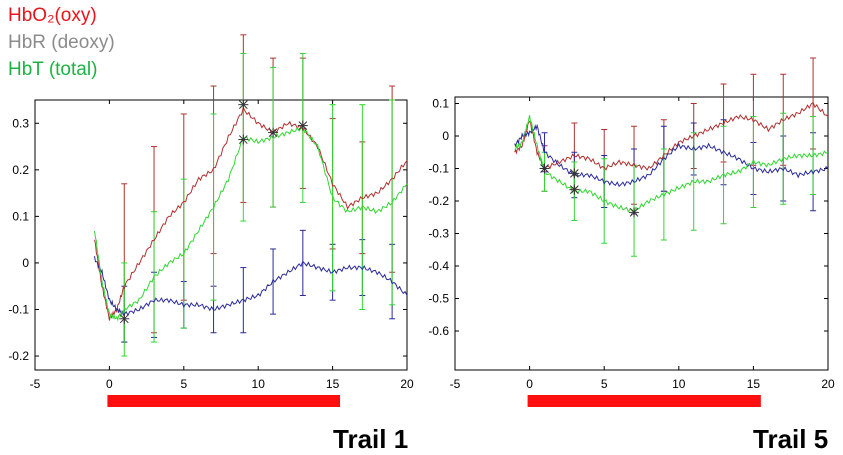 The height and width of the screenshot is (455, 843). I want to click on legend-item-deoxy: HbR (deoxy), so click(61, 42).